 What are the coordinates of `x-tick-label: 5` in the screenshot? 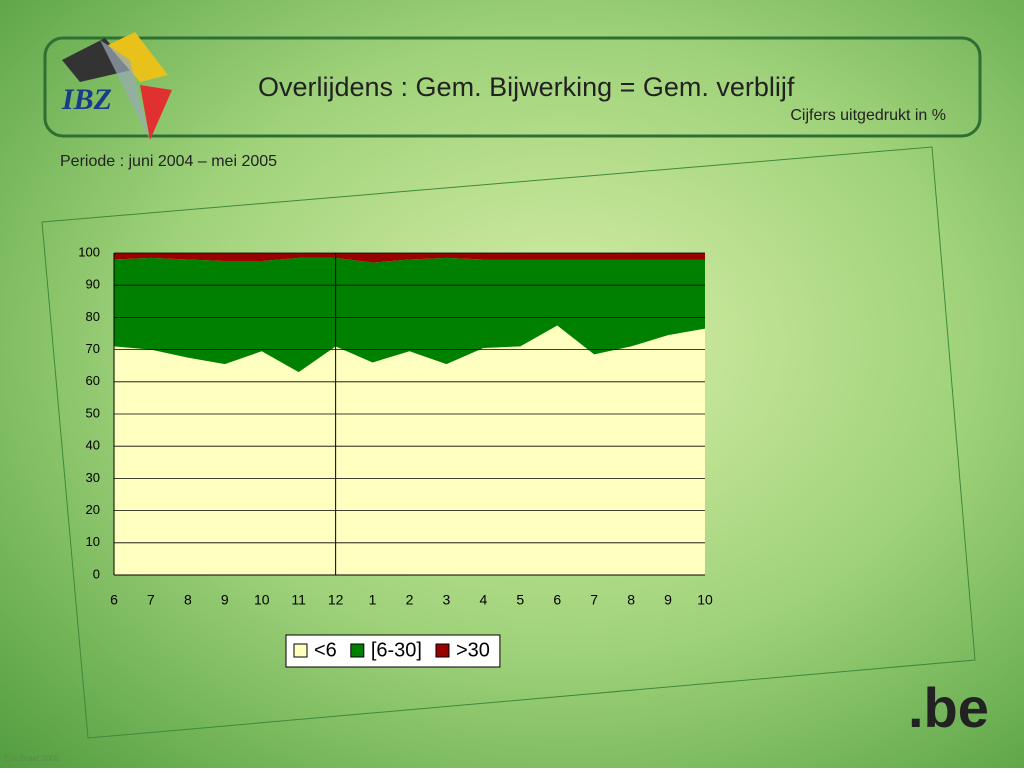 It's located at (520, 600).